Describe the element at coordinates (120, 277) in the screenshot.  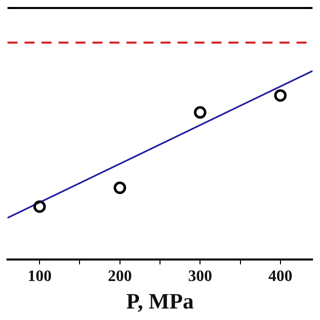
I see `x-tick-label: 200` at that location.